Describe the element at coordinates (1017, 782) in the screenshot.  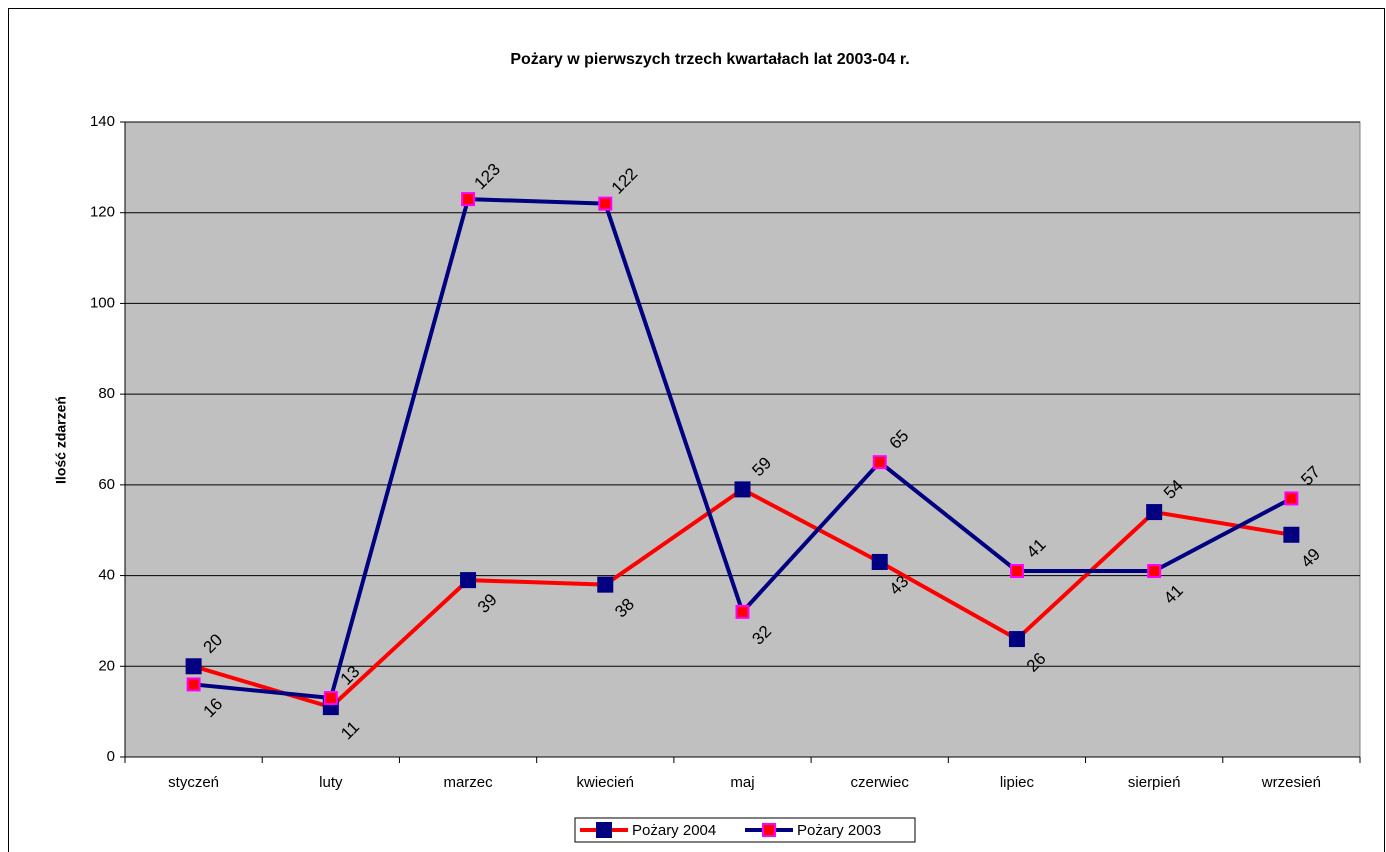
I see `x-tick-label: lipiec` at that location.